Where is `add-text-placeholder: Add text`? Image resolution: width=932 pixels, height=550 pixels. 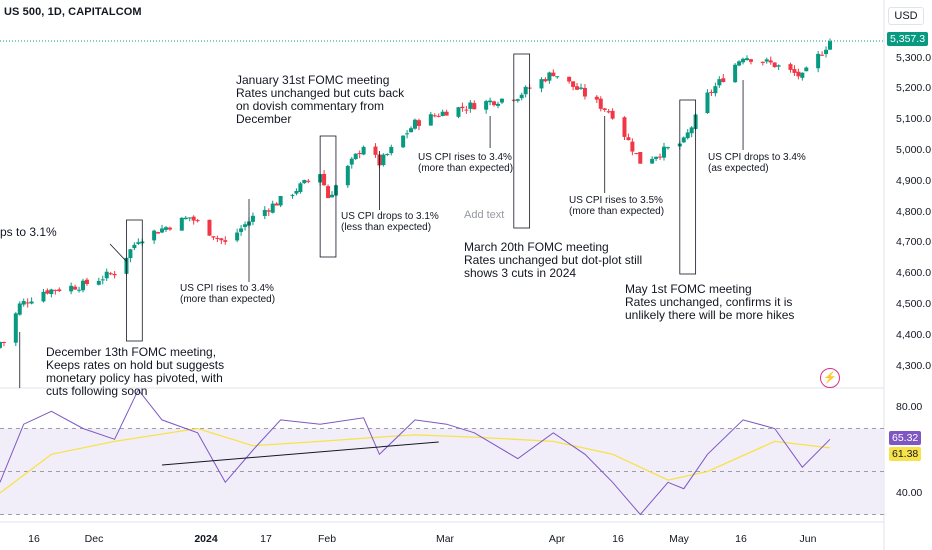
add-text-placeholder: Add text is located at coordinates (484, 215).